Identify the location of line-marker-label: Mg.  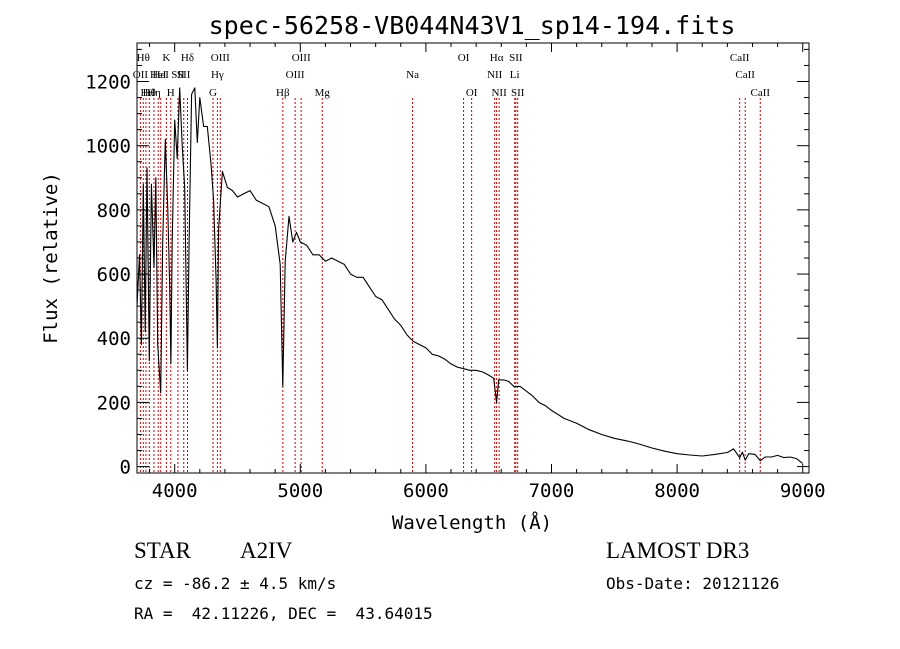
(323, 93).